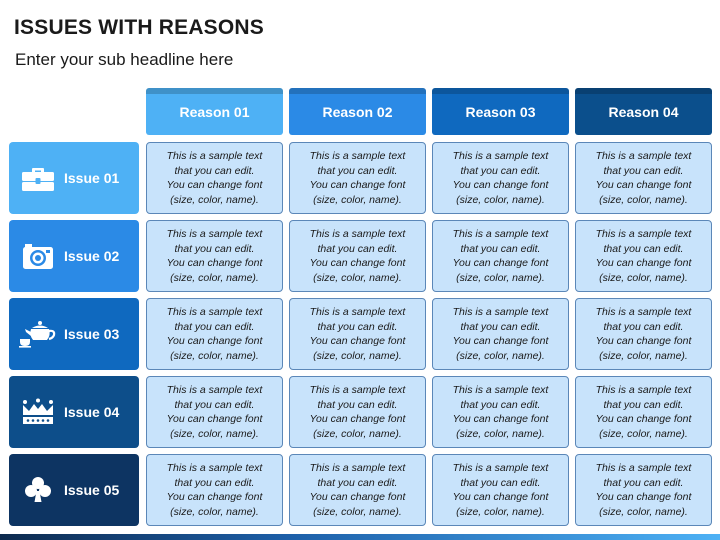 This screenshot has width=720, height=540. I want to click on reason-header-1: Reason 01, so click(214, 111).